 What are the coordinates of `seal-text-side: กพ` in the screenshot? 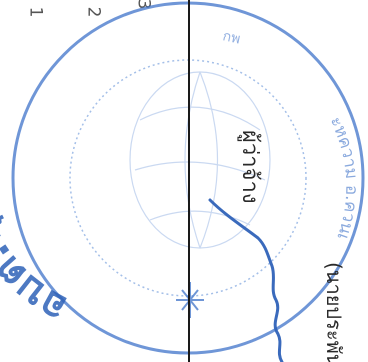 It's located at (231, 37).